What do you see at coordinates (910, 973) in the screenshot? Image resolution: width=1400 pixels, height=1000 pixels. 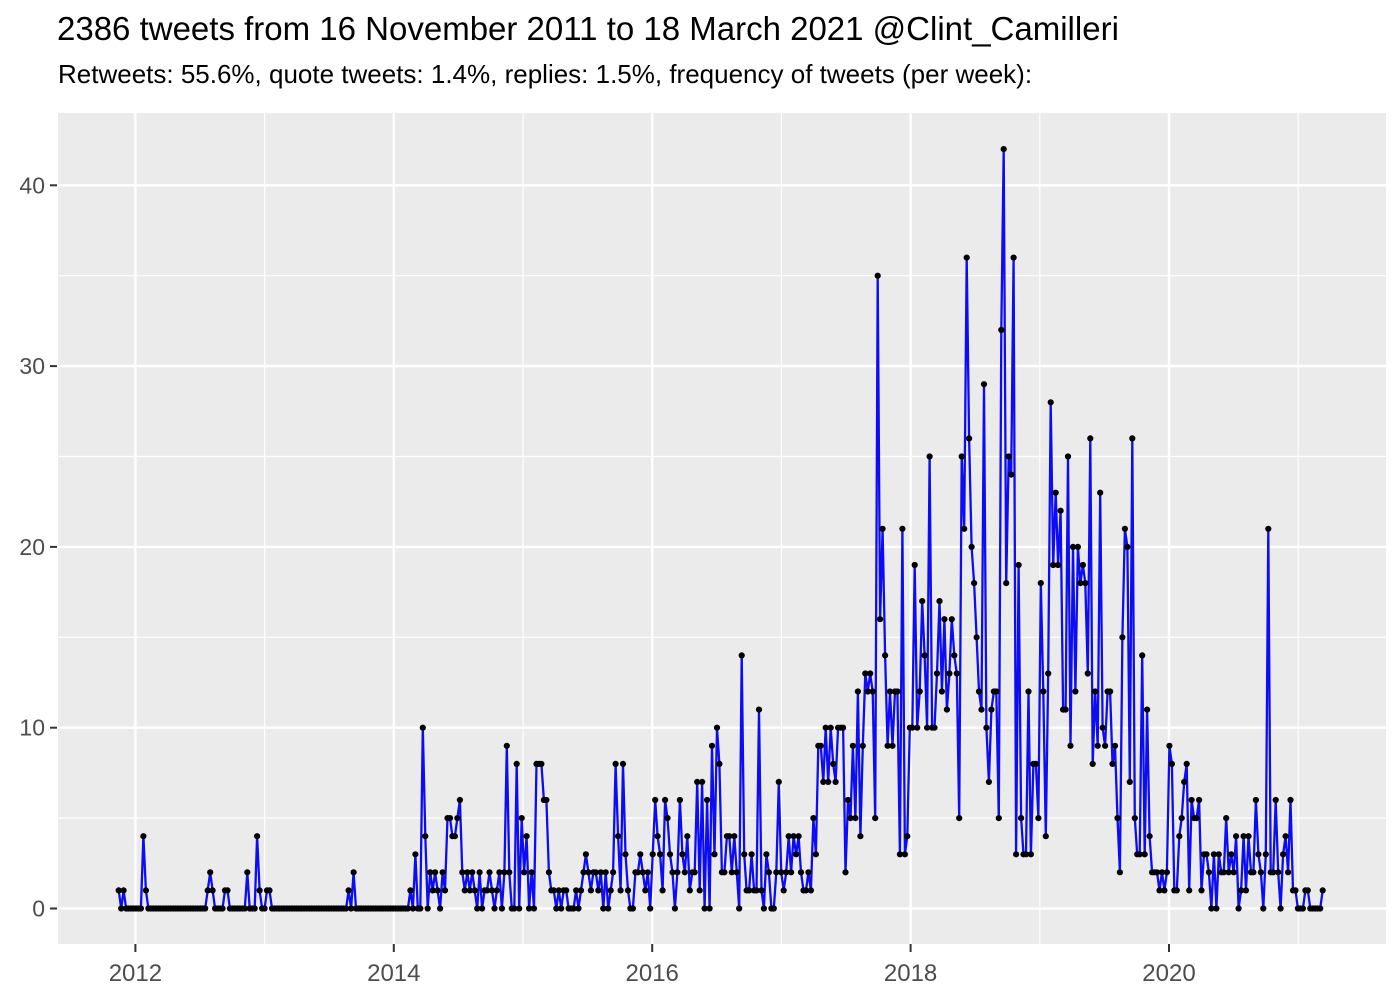 I see `x-tick-label: 2018` at bounding box center [910, 973].